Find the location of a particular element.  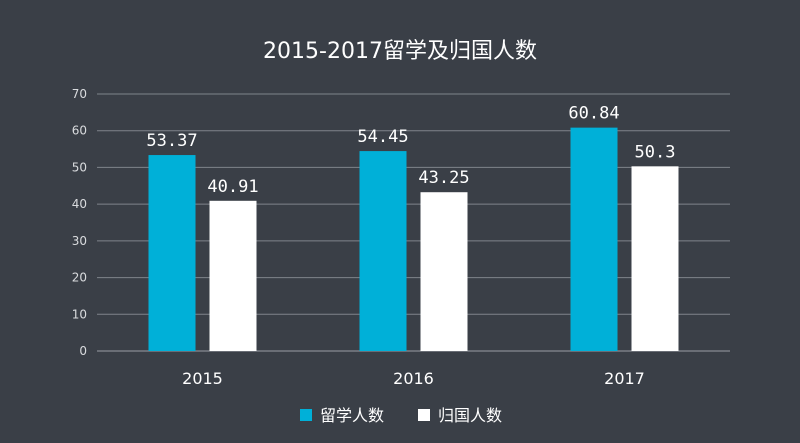

legend-label: 留学人数 is located at coordinates (352, 415).